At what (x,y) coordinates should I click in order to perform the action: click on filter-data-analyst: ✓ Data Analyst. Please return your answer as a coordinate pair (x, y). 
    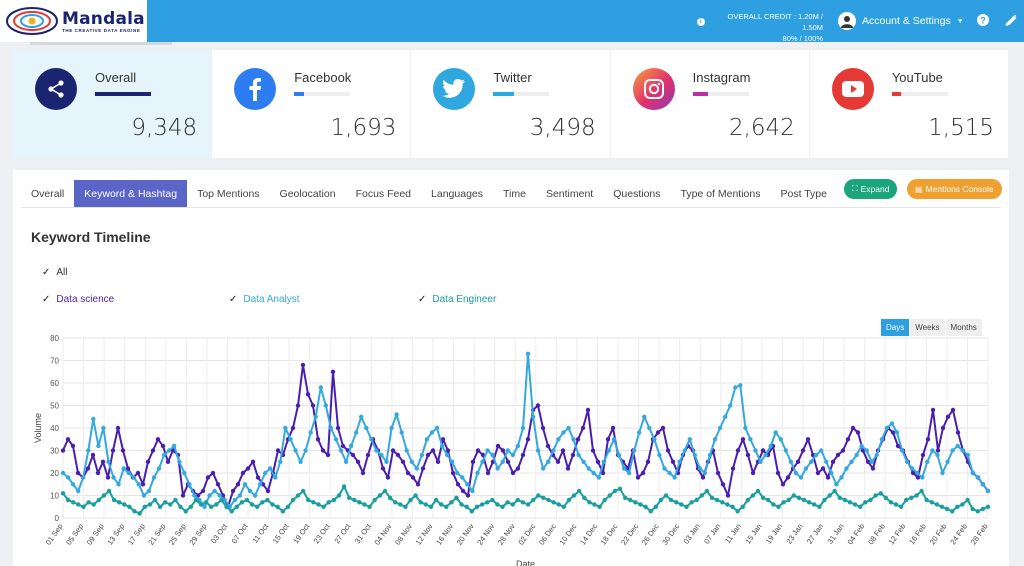
    Looking at the image, I should click on (264, 299).